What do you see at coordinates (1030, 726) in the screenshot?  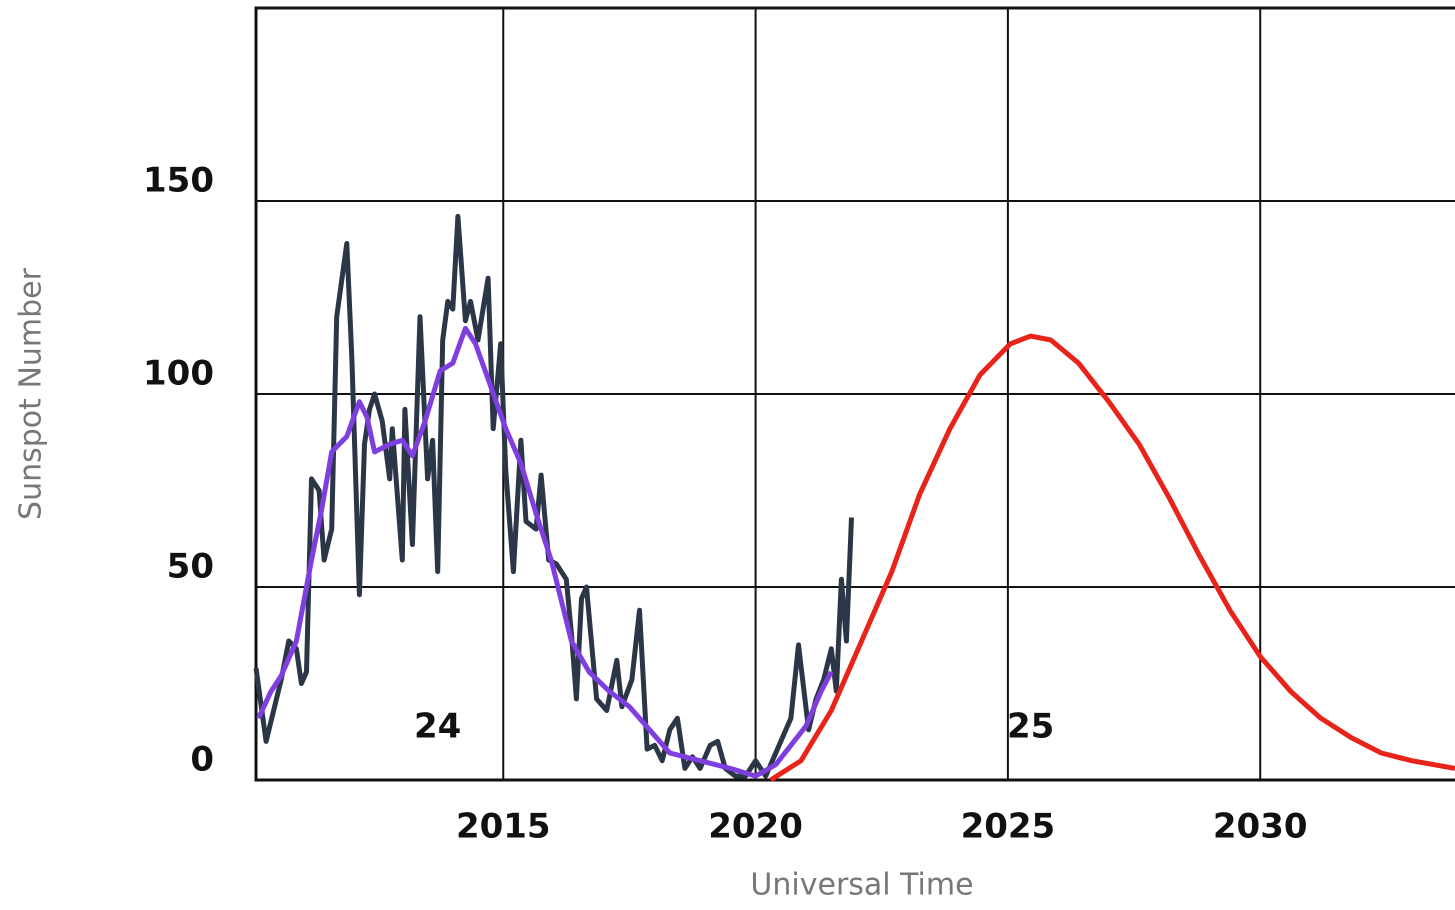 I see `annotation: 25` at bounding box center [1030, 726].